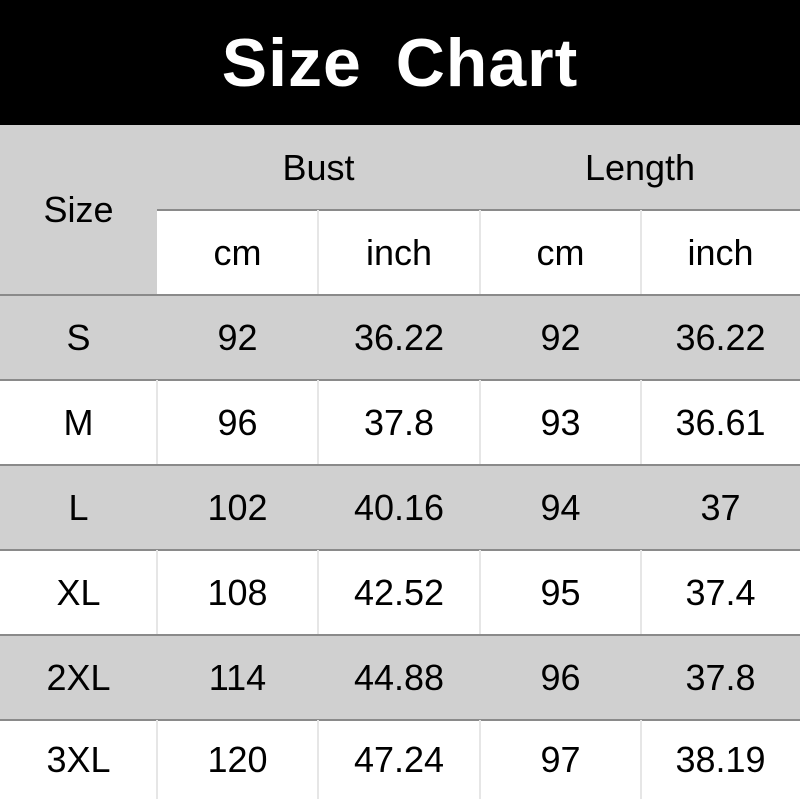 Image resolution: width=800 pixels, height=800 pixels. Describe the element at coordinates (237, 337) in the screenshot. I see `cell-bust-cm: 92` at that location.